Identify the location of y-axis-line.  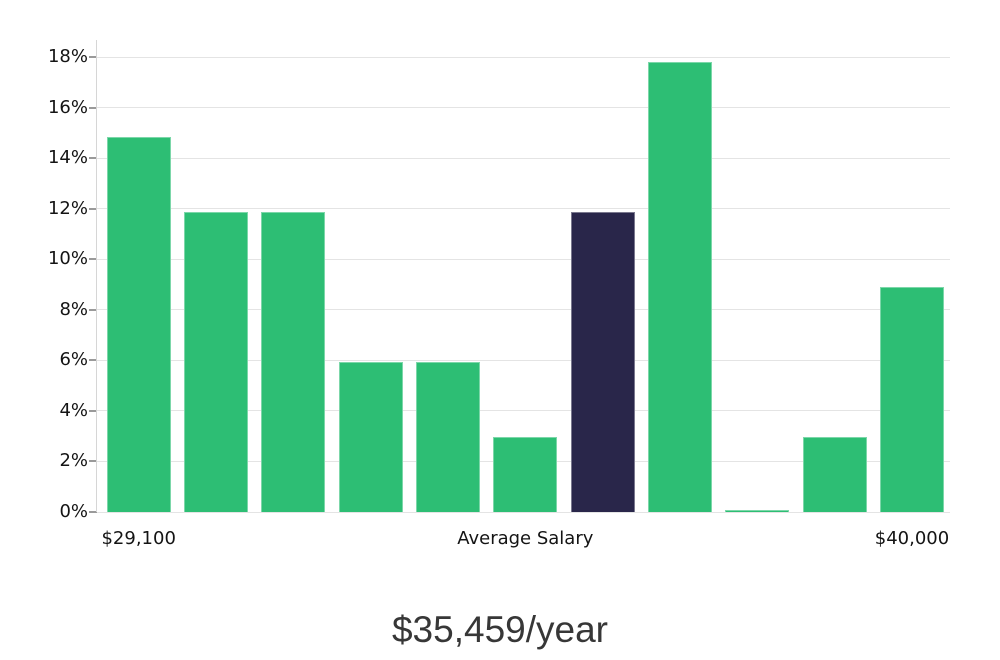
(96, 276).